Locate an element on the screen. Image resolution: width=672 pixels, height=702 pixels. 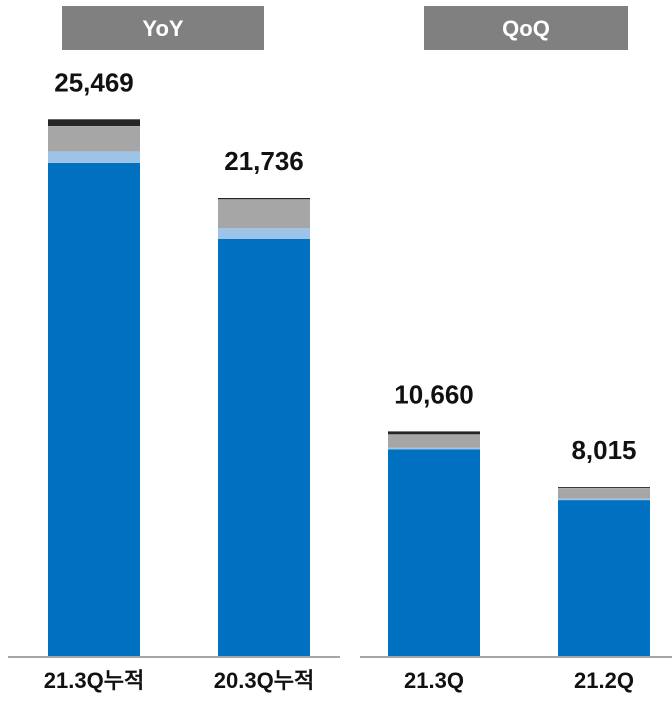
header-label: QoQ is located at coordinates (526, 28).